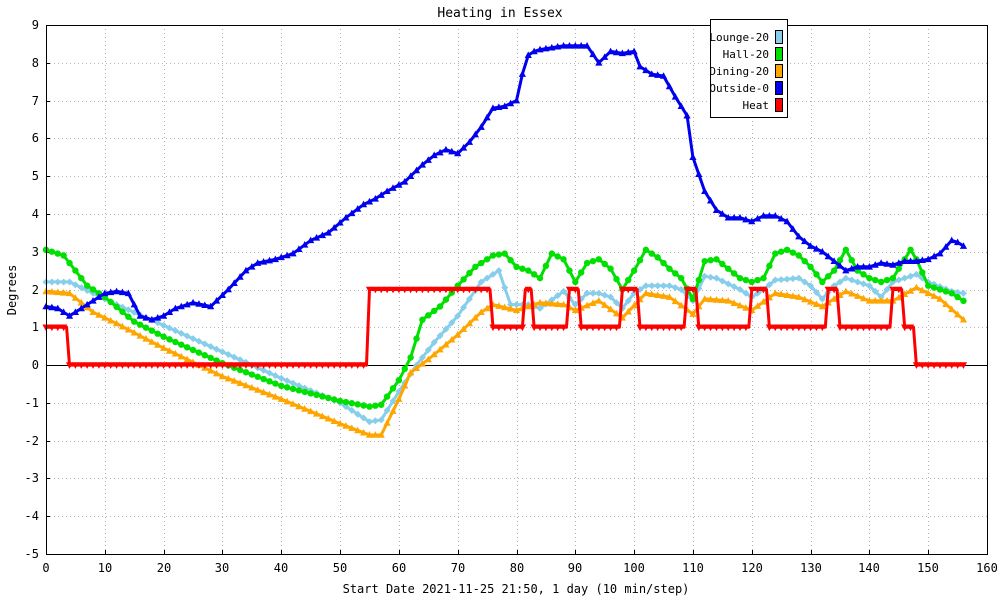 Image resolution: width=1000 pixels, height=600 pixels. What do you see at coordinates (35, 214) in the screenshot?
I see `y-tick-label: 4` at bounding box center [35, 214].